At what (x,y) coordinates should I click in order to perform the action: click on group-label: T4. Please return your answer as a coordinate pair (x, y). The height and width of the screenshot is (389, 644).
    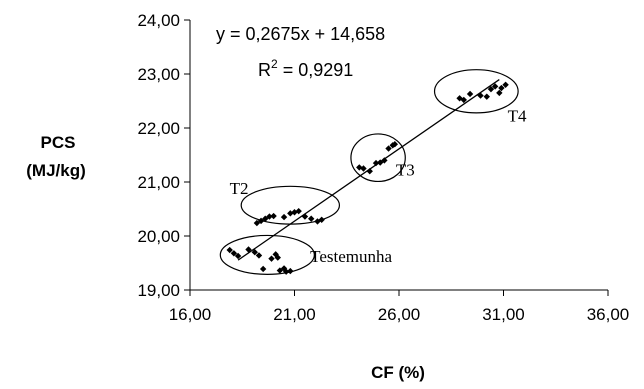
    Looking at the image, I should click on (517, 116).